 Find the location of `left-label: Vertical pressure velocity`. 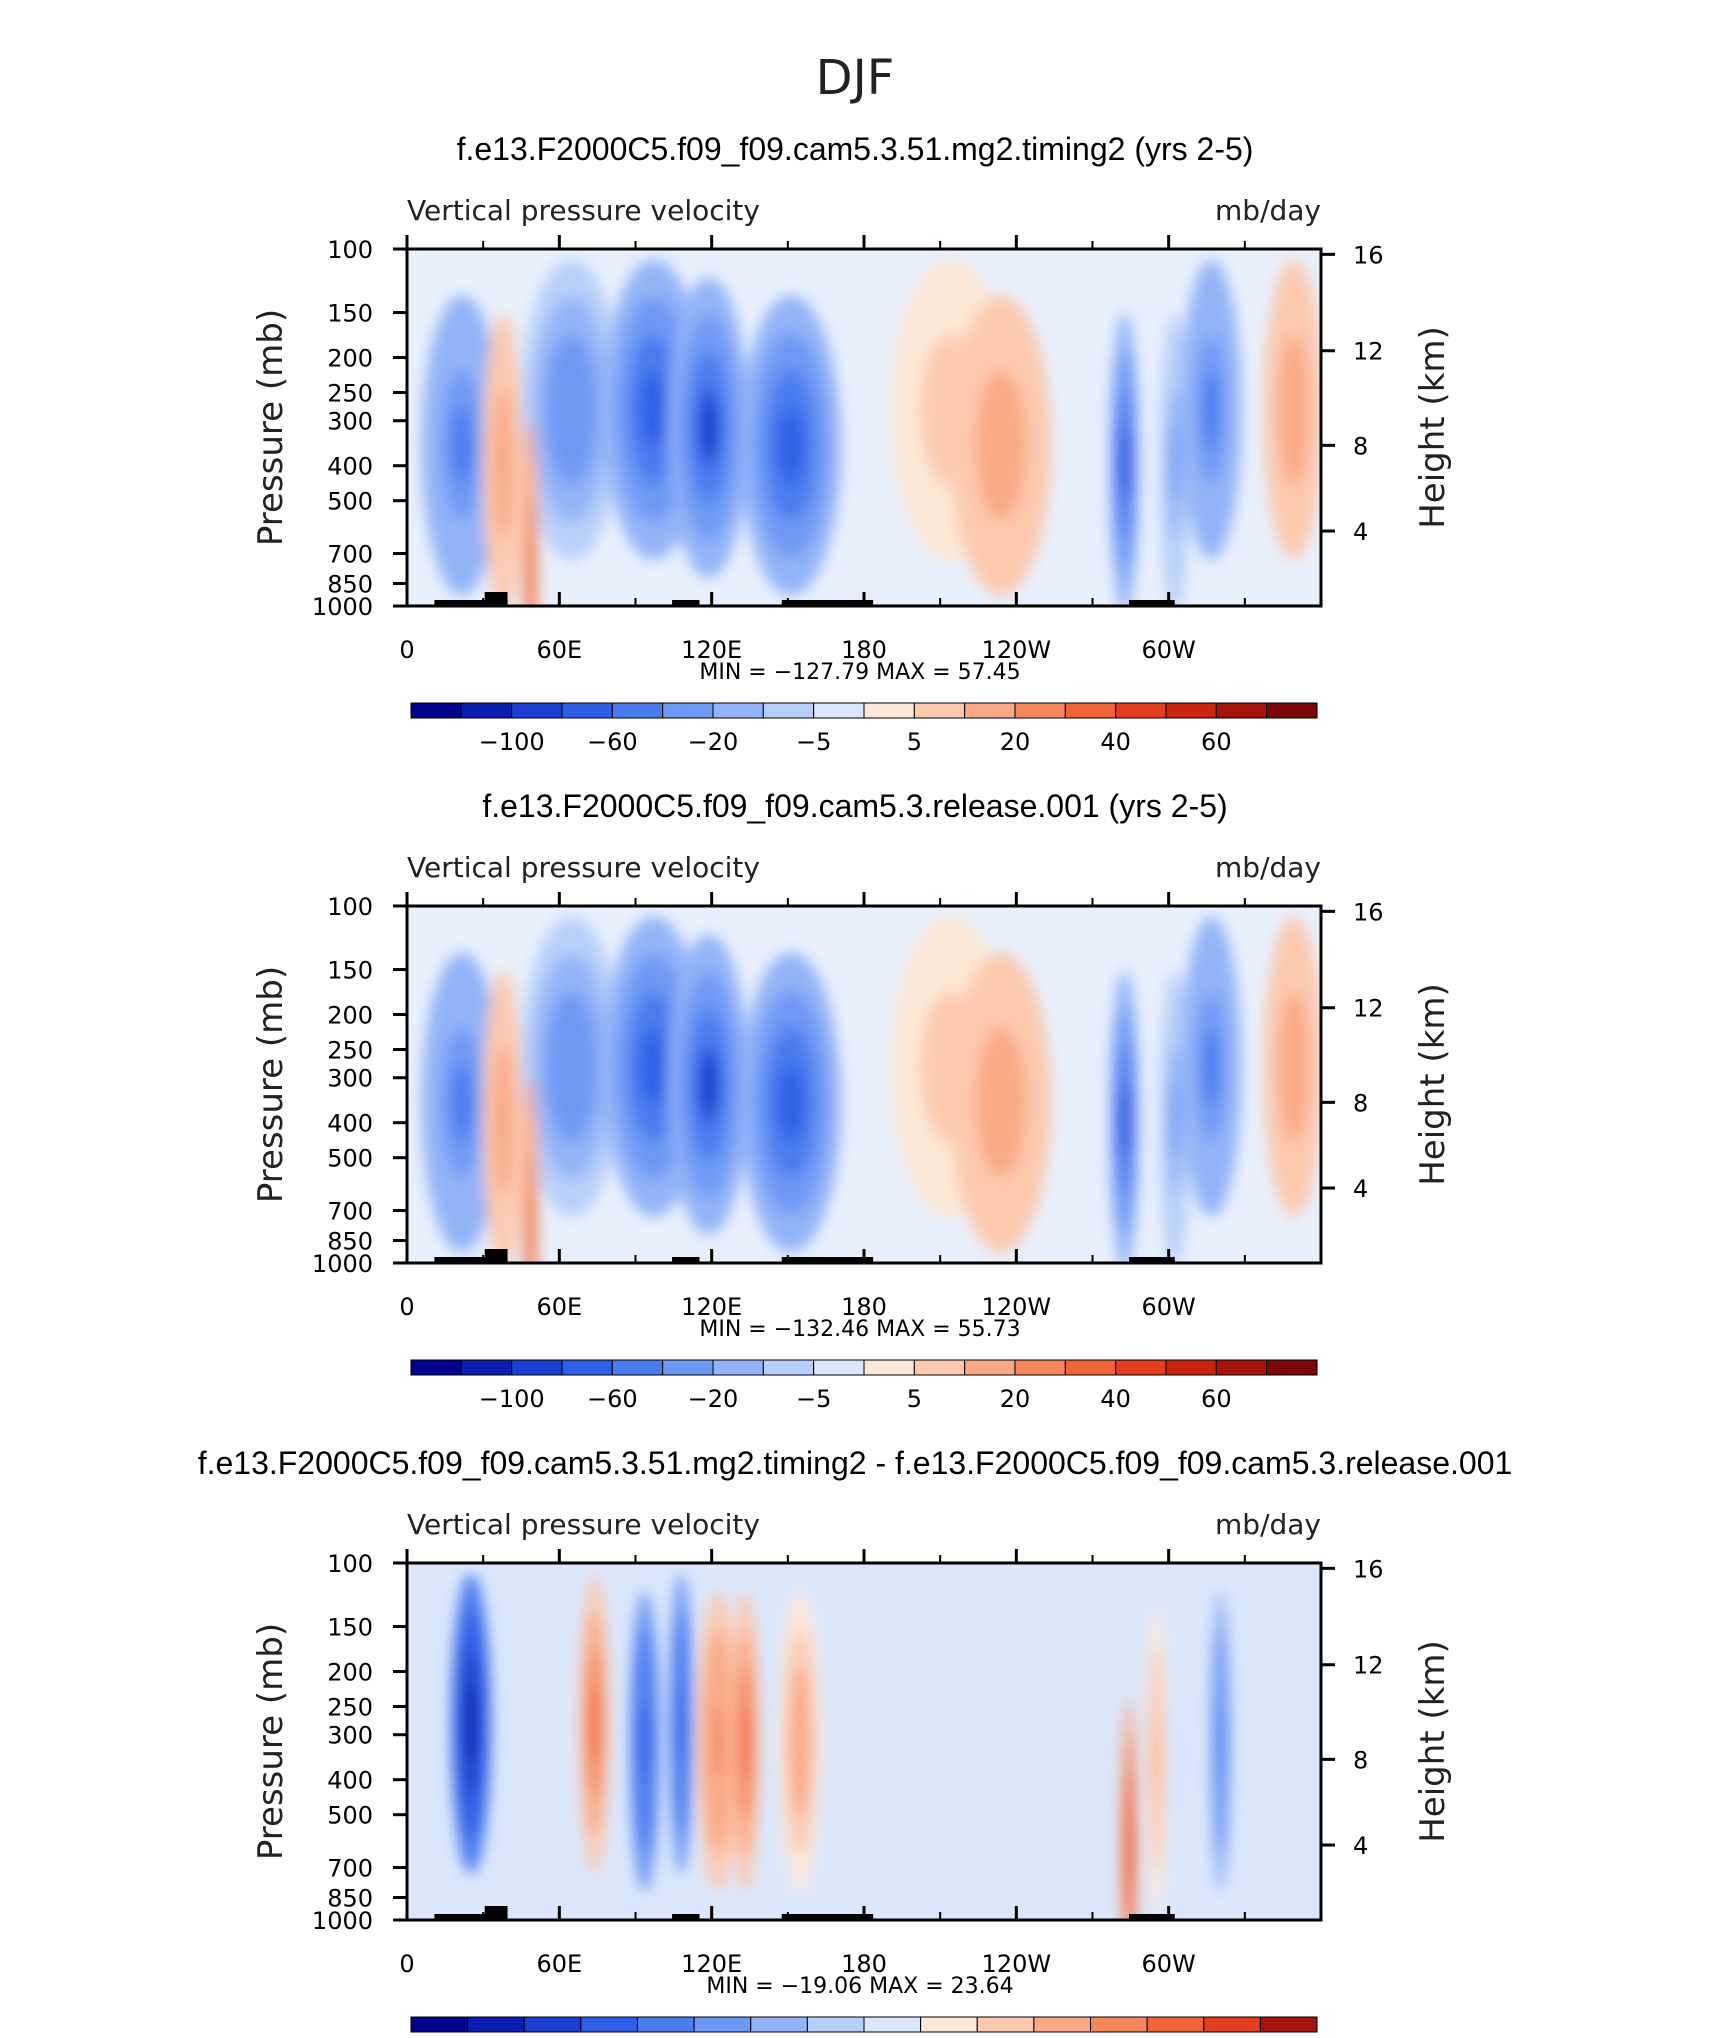

left-label: Vertical pressure velocity is located at coordinates (583, 210).